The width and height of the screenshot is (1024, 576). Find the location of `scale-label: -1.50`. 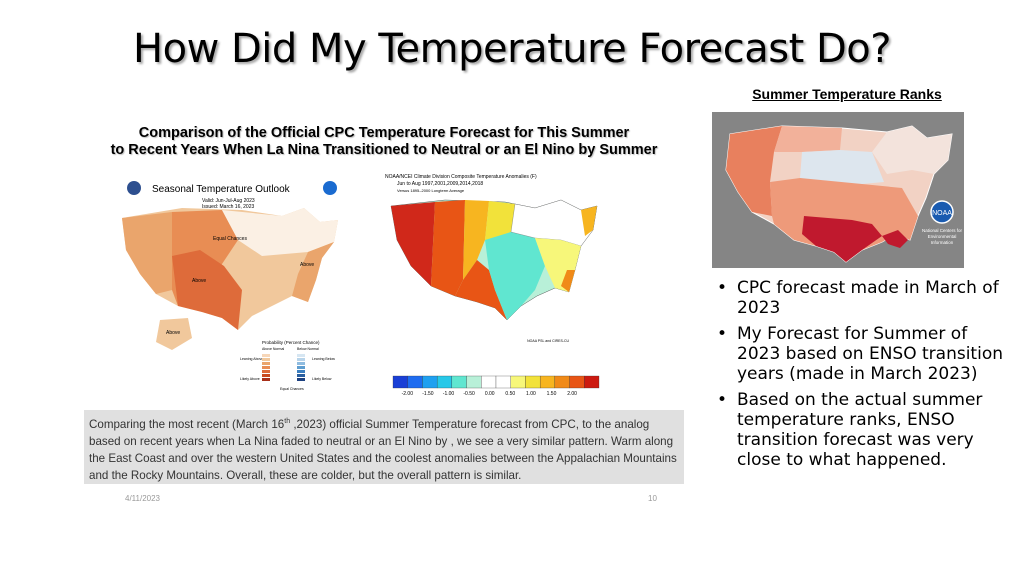

scale-label: -1.50 is located at coordinates (428, 394).